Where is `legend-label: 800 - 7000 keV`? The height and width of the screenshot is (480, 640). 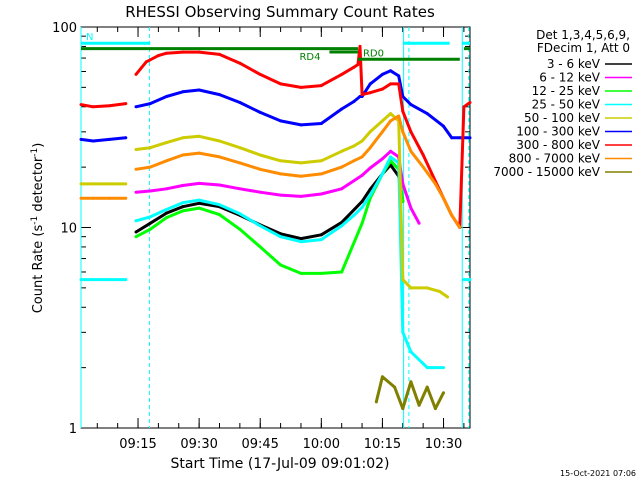 legend-label: 800 - 7000 keV is located at coordinates (555, 159).